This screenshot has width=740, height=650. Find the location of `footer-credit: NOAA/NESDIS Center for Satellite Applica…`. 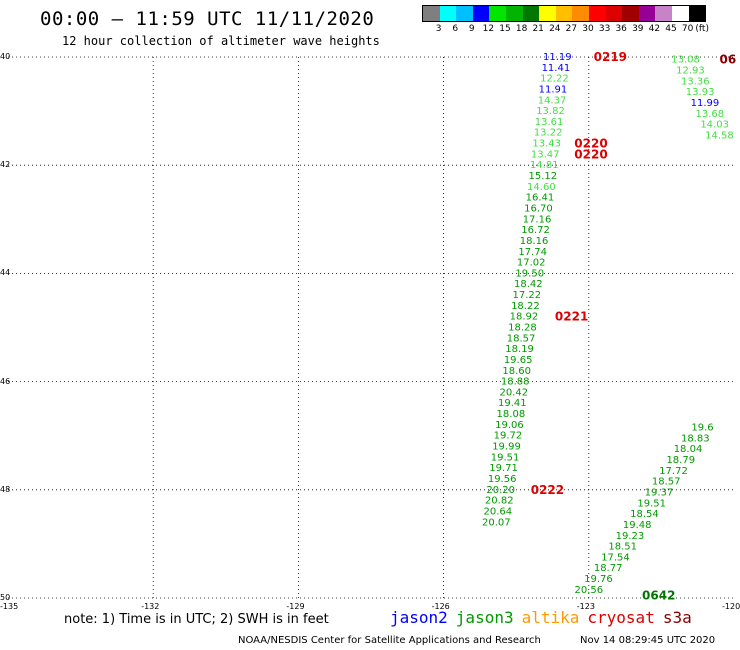

footer-credit: NOAA/NESDIS Center for Satellite Applica… is located at coordinates (389, 640).